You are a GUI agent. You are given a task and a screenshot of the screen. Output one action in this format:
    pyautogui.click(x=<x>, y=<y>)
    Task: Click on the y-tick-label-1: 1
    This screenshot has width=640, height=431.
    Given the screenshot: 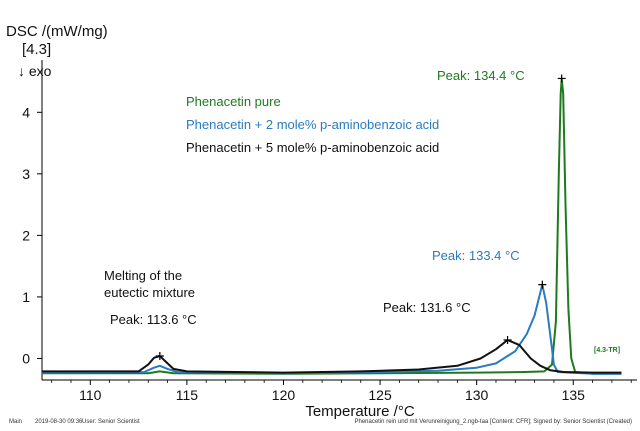 What is the action you would take?
    pyautogui.click(x=26, y=297)
    